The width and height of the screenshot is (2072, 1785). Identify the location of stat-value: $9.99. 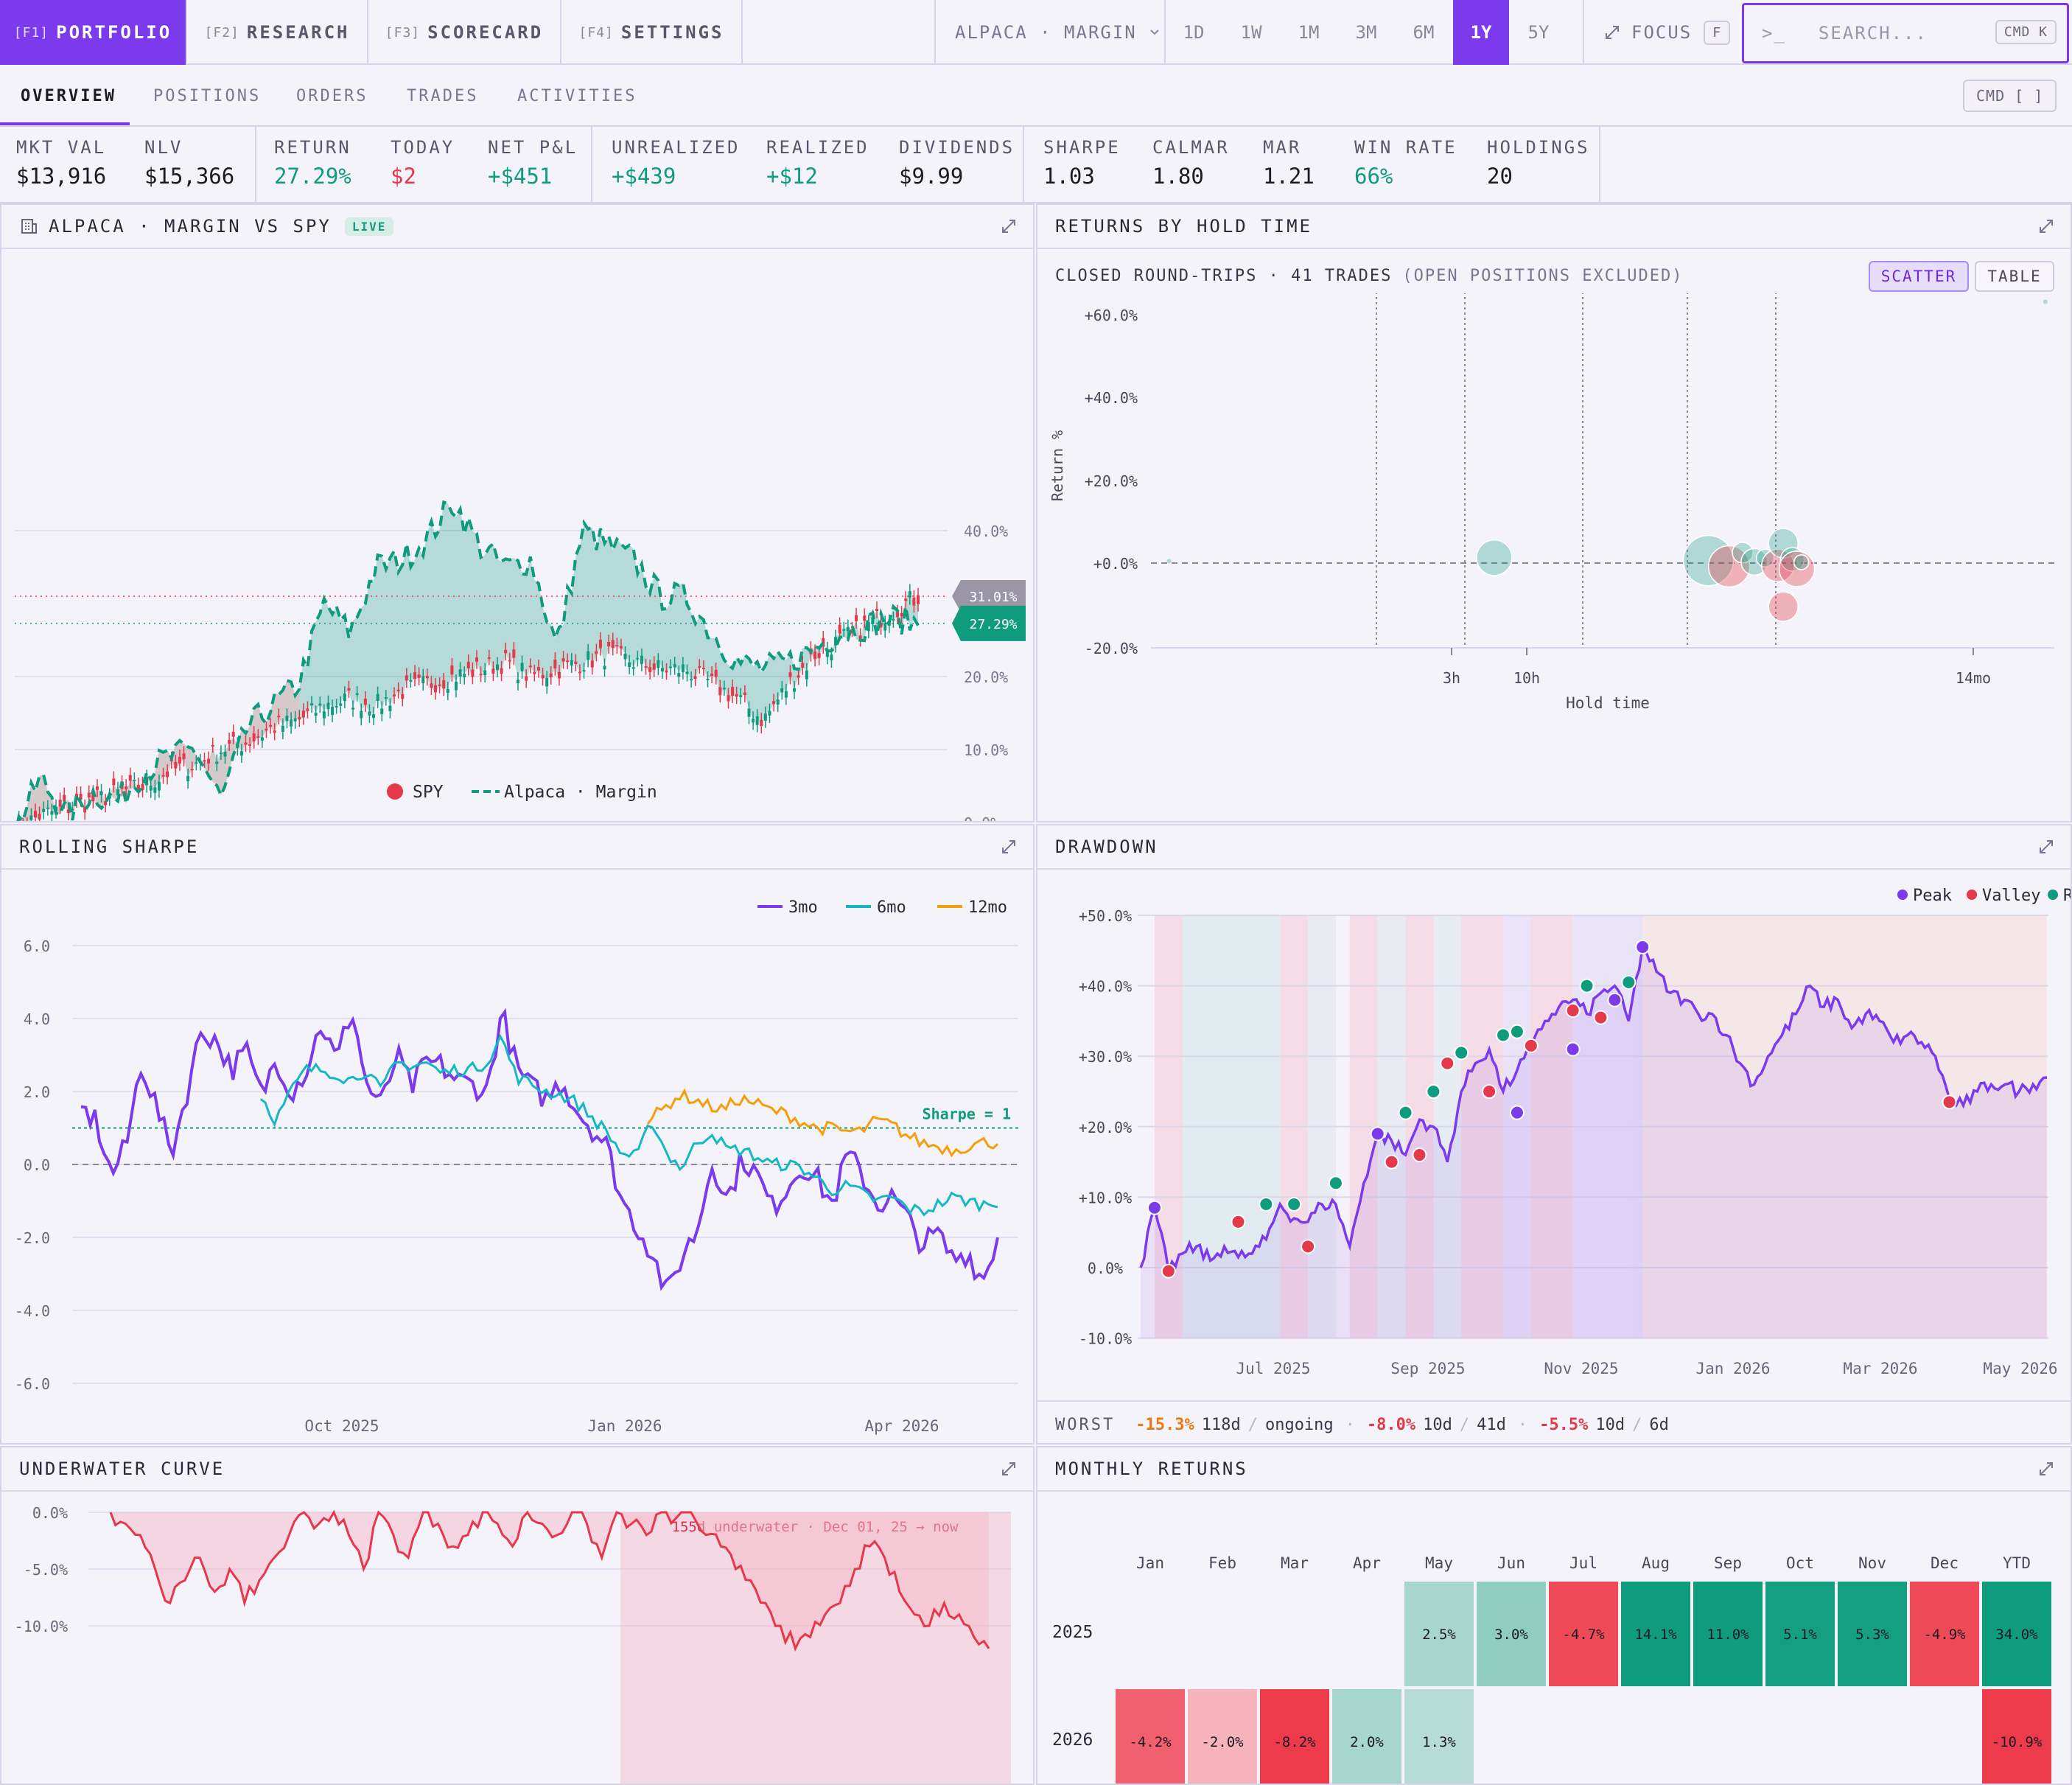
(931, 177).